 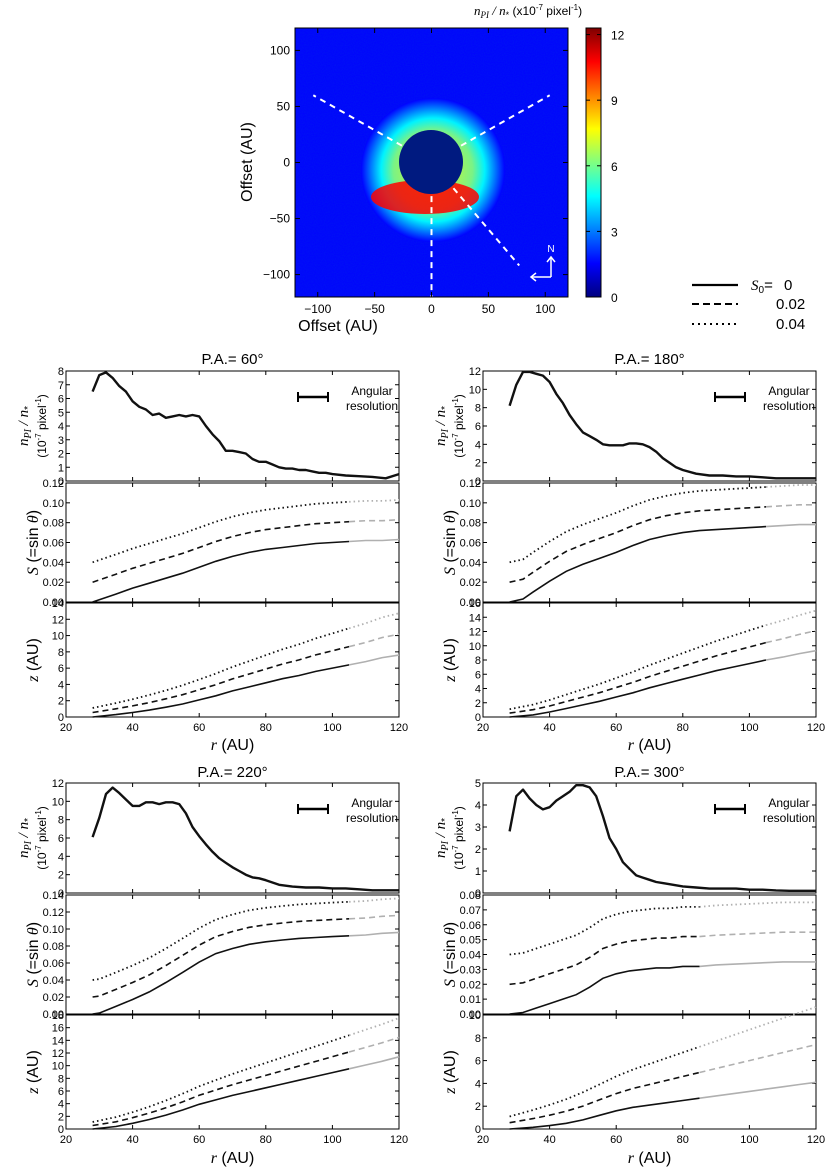 I want to click on panel-title: P.A.= 60°, so click(x=232, y=359).